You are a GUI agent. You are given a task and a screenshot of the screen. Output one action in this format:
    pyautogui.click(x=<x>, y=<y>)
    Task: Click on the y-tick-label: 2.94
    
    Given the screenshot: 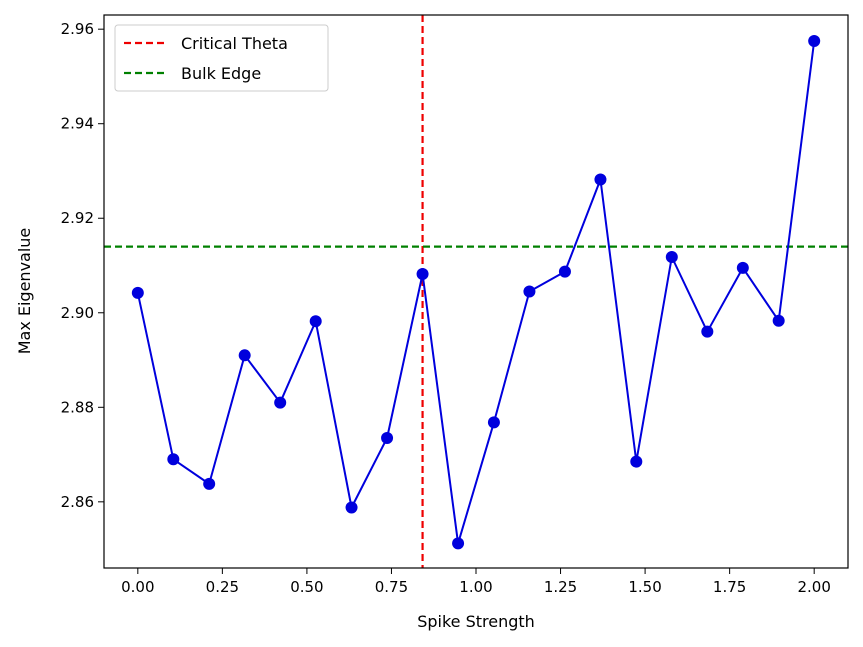 What is the action you would take?
    pyautogui.click(x=77, y=124)
    